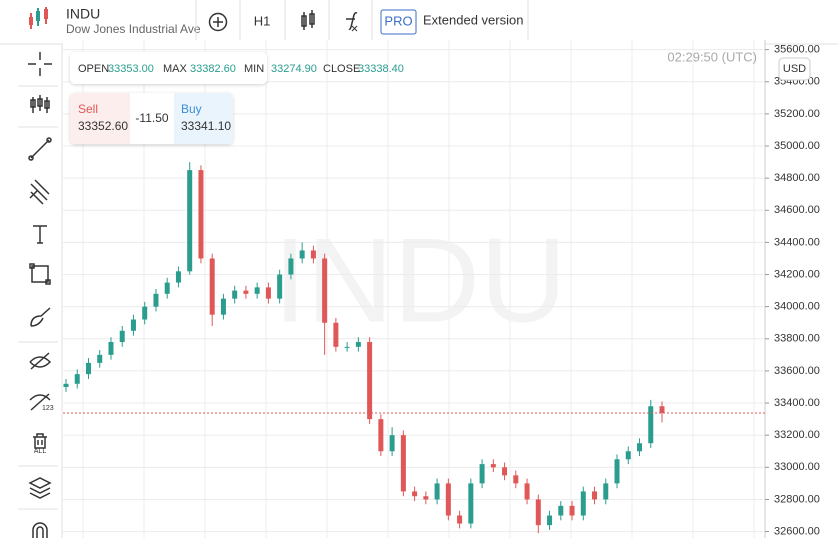 The width and height of the screenshot is (838, 538). Describe the element at coordinates (381, 69) in the screenshot. I see `ohlc-value: 33338.40` at that location.